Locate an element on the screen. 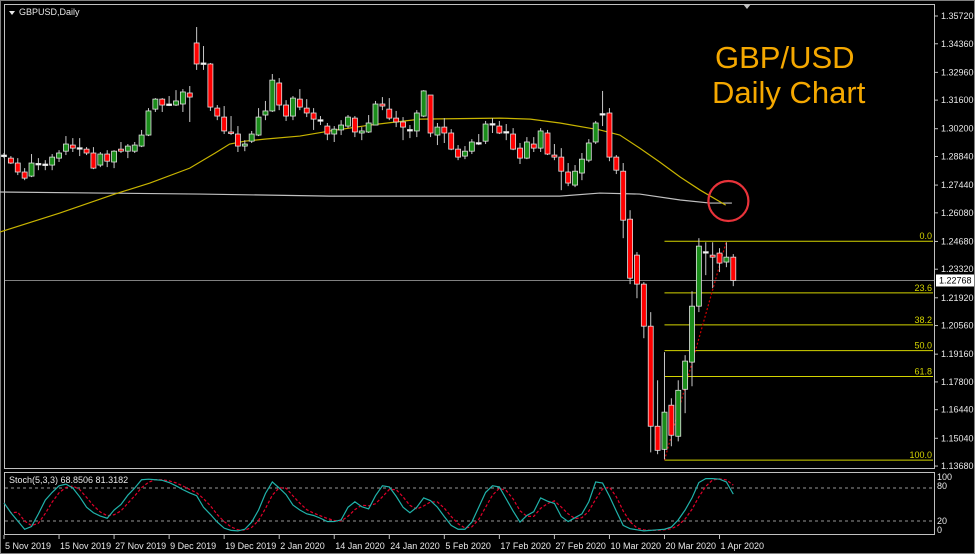  date-axis-label: 2 Jan 2020 is located at coordinates (302, 546).